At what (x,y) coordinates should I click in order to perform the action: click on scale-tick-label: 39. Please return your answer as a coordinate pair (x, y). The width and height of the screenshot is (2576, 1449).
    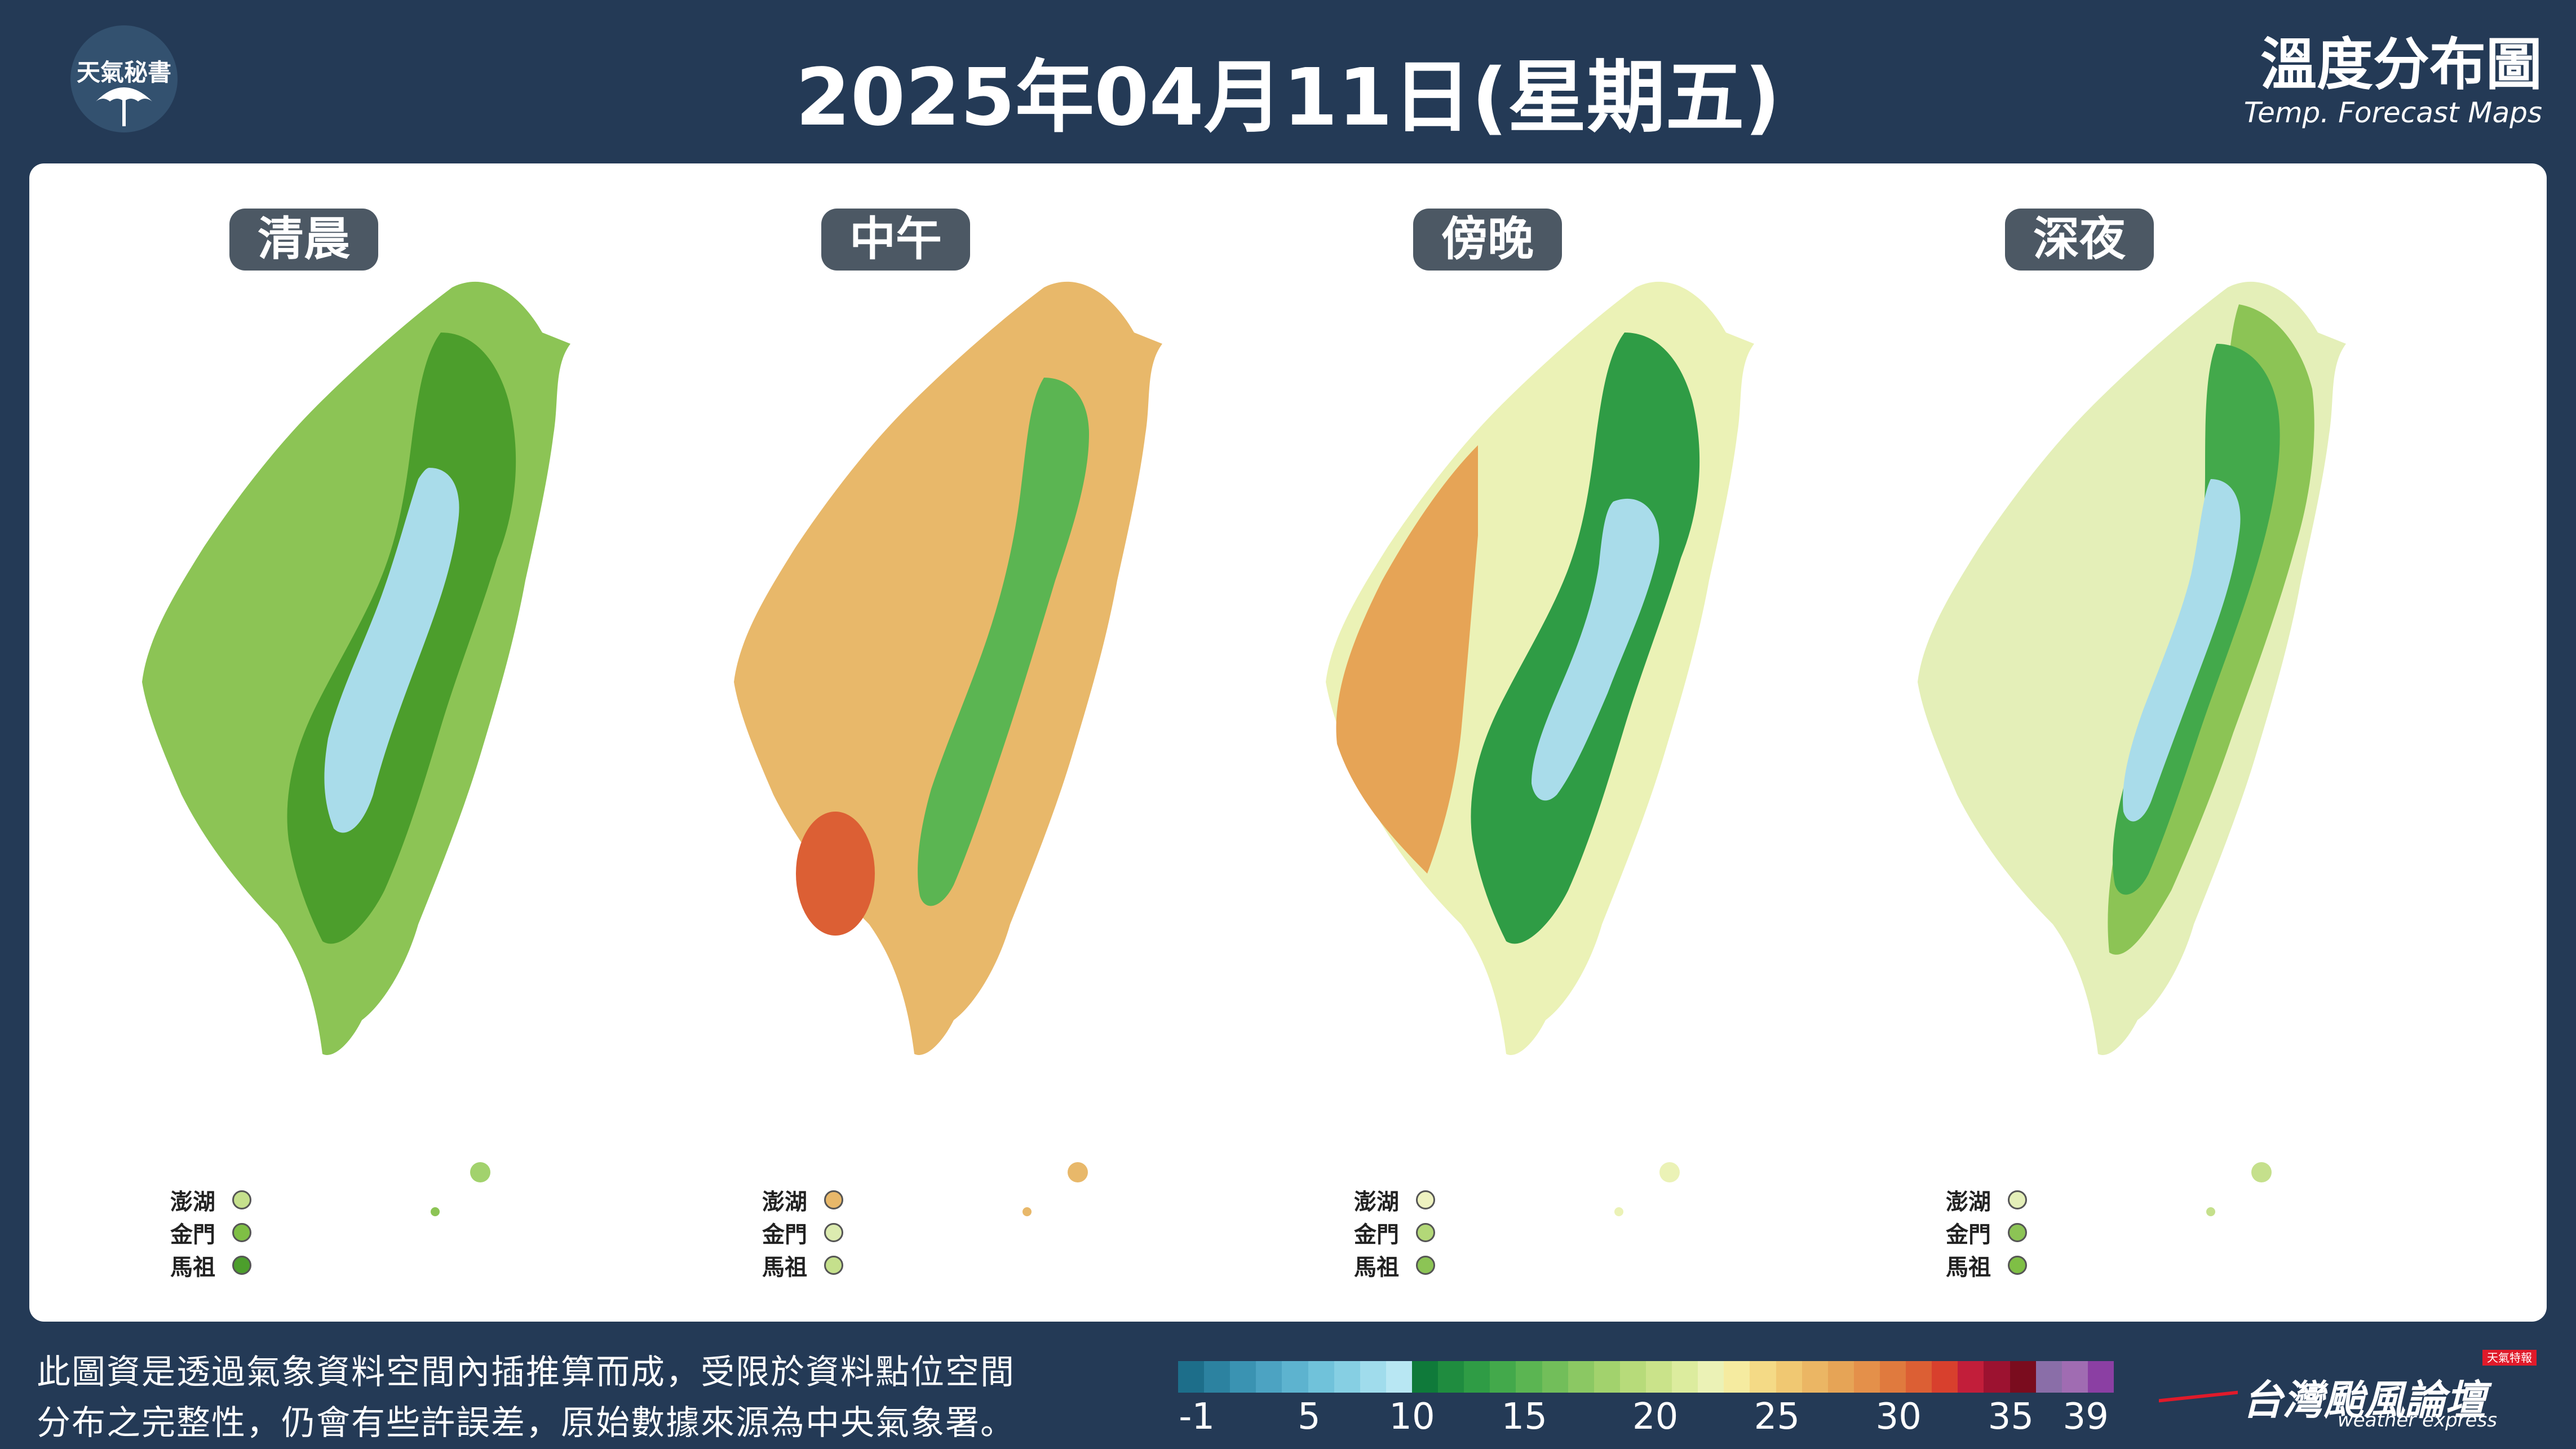
    Looking at the image, I should click on (2085, 1417).